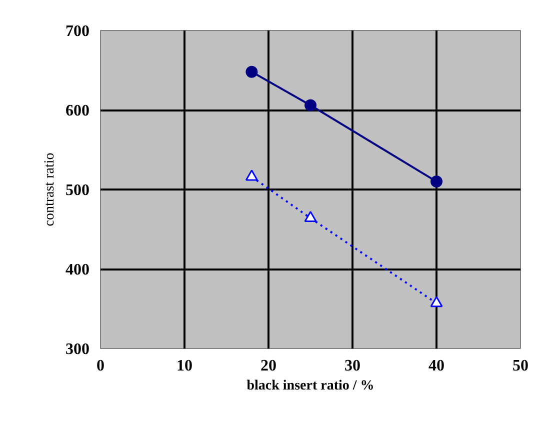 This screenshot has width=558, height=425. What do you see at coordinates (78, 190) in the screenshot?
I see `y-tick-label: 500` at bounding box center [78, 190].